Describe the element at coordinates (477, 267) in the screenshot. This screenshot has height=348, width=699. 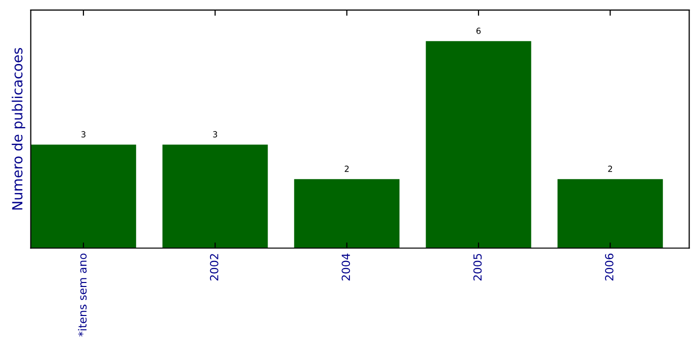
I see `x-tick-label: 2005` at that location.